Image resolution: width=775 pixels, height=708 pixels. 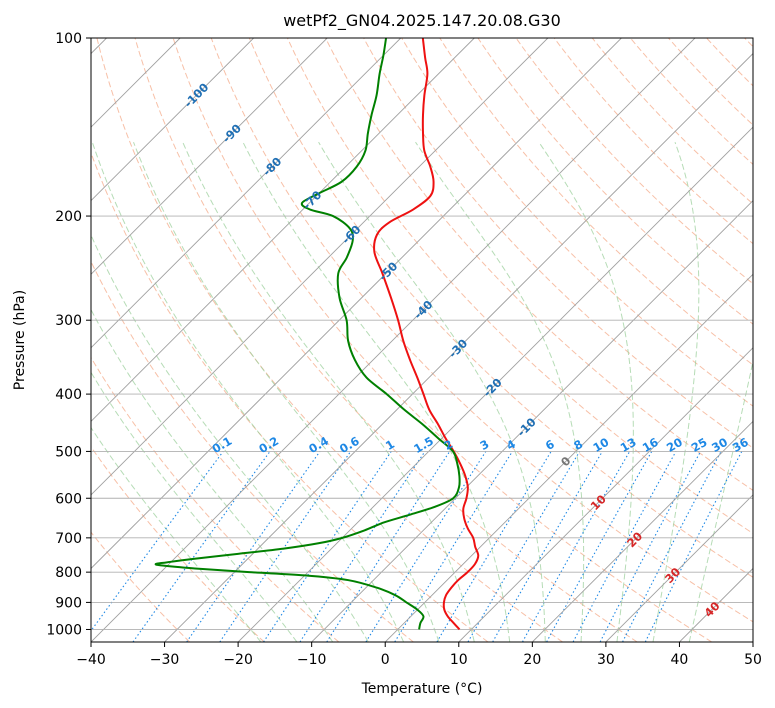 I want to click on temperature-profile, so click(x=426, y=334).